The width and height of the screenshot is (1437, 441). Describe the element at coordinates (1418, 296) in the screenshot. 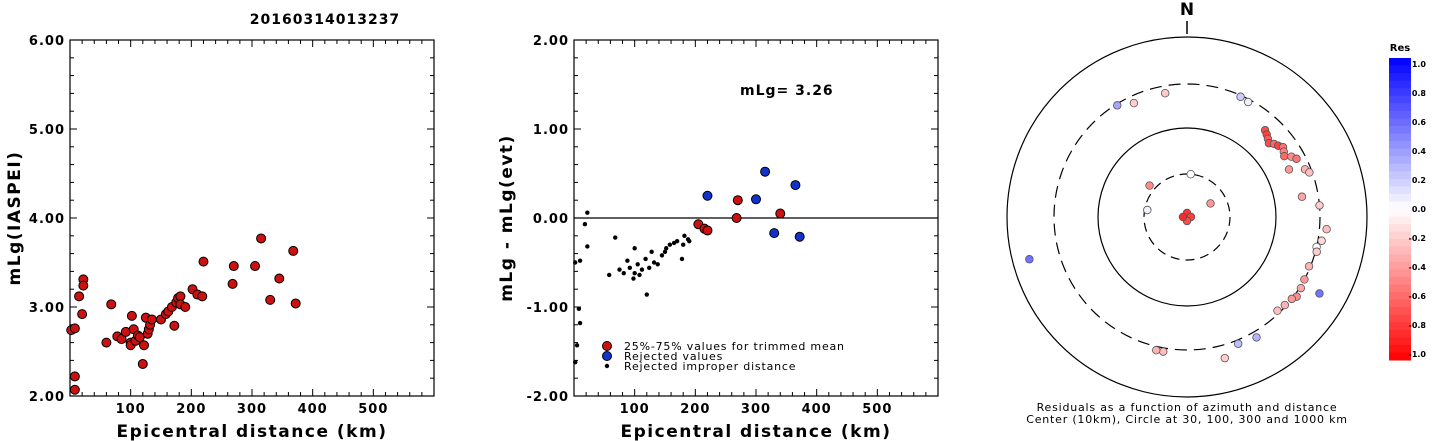

I see `colorbar-label: -0.6` at that location.